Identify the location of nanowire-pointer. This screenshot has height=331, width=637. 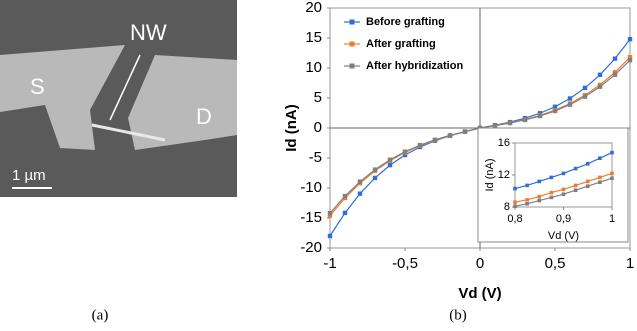
(125, 87).